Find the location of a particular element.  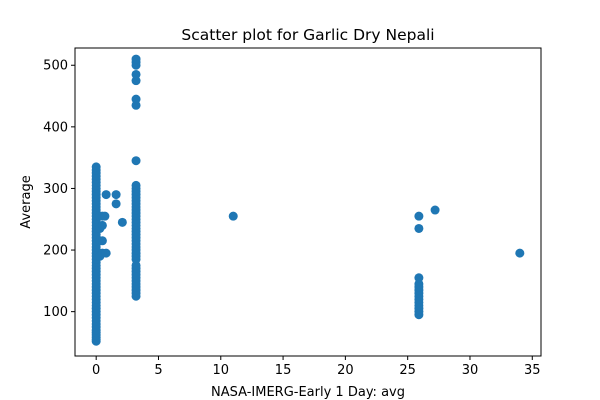

x-tick-label: 10 is located at coordinates (221, 370).